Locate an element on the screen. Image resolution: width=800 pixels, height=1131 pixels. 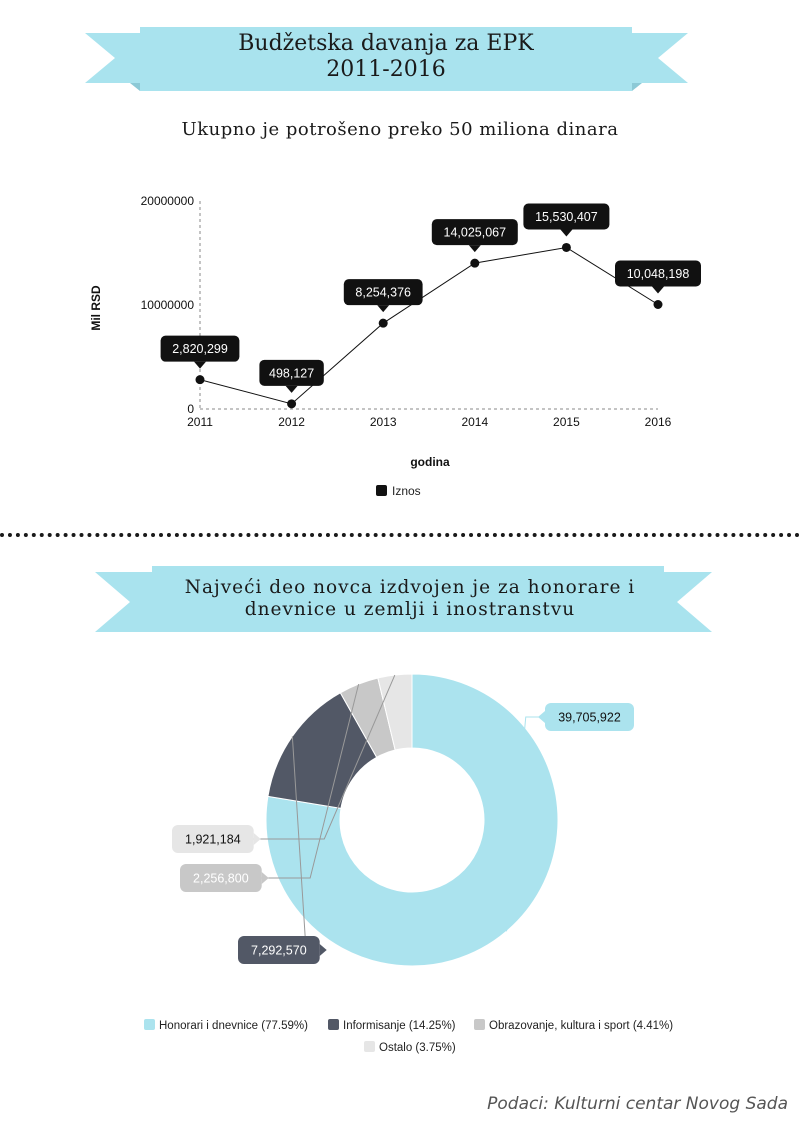
x-tick-label: 2011 is located at coordinates (200, 422).